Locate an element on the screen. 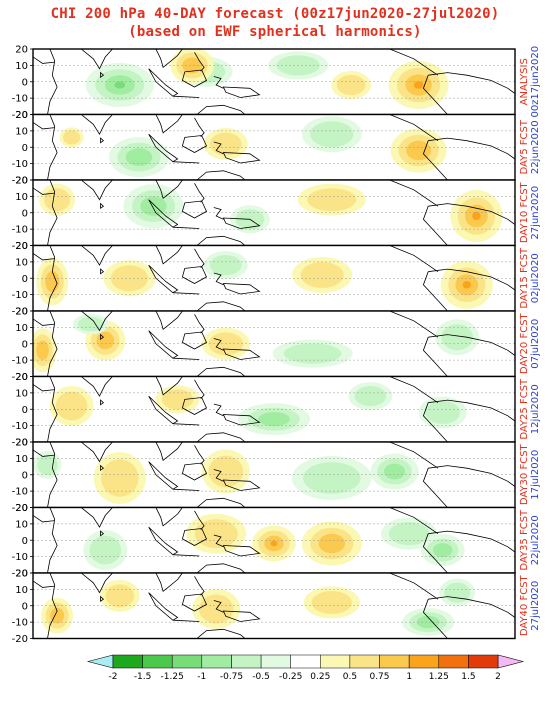 The height and width of the screenshot is (720, 550). colorbar-tick-label: -1.5 is located at coordinates (143, 677).